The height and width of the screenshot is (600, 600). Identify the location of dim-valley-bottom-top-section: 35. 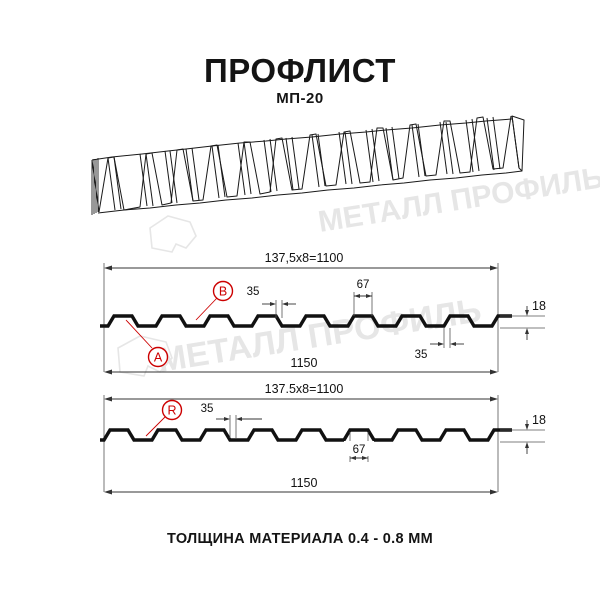
(439, 344).